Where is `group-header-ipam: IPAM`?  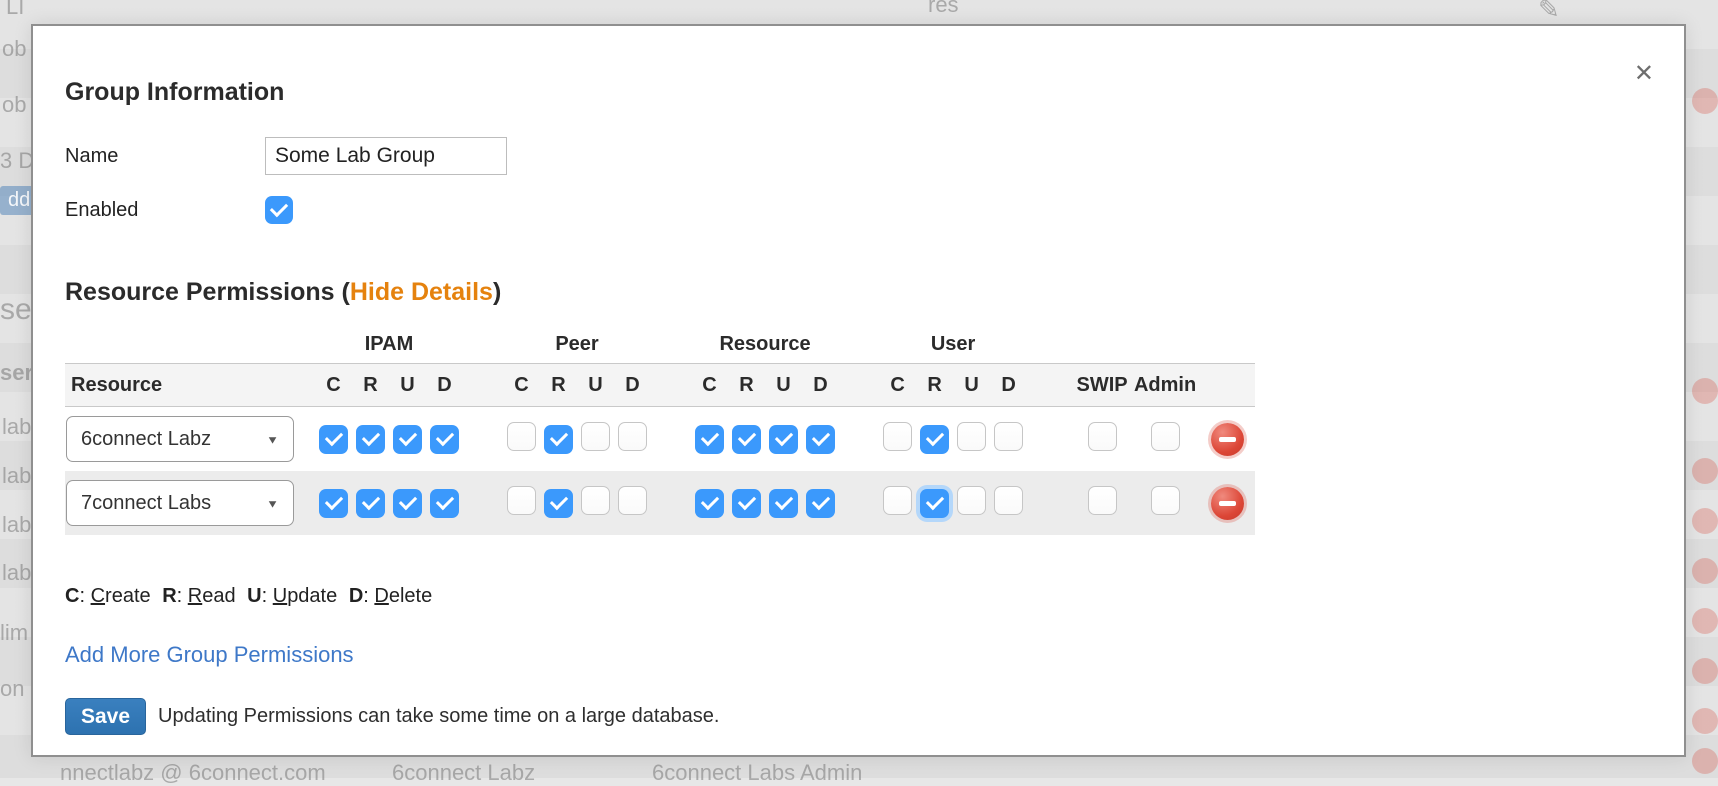
group-header-ipam: IPAM is located at coordinates (389, 346).